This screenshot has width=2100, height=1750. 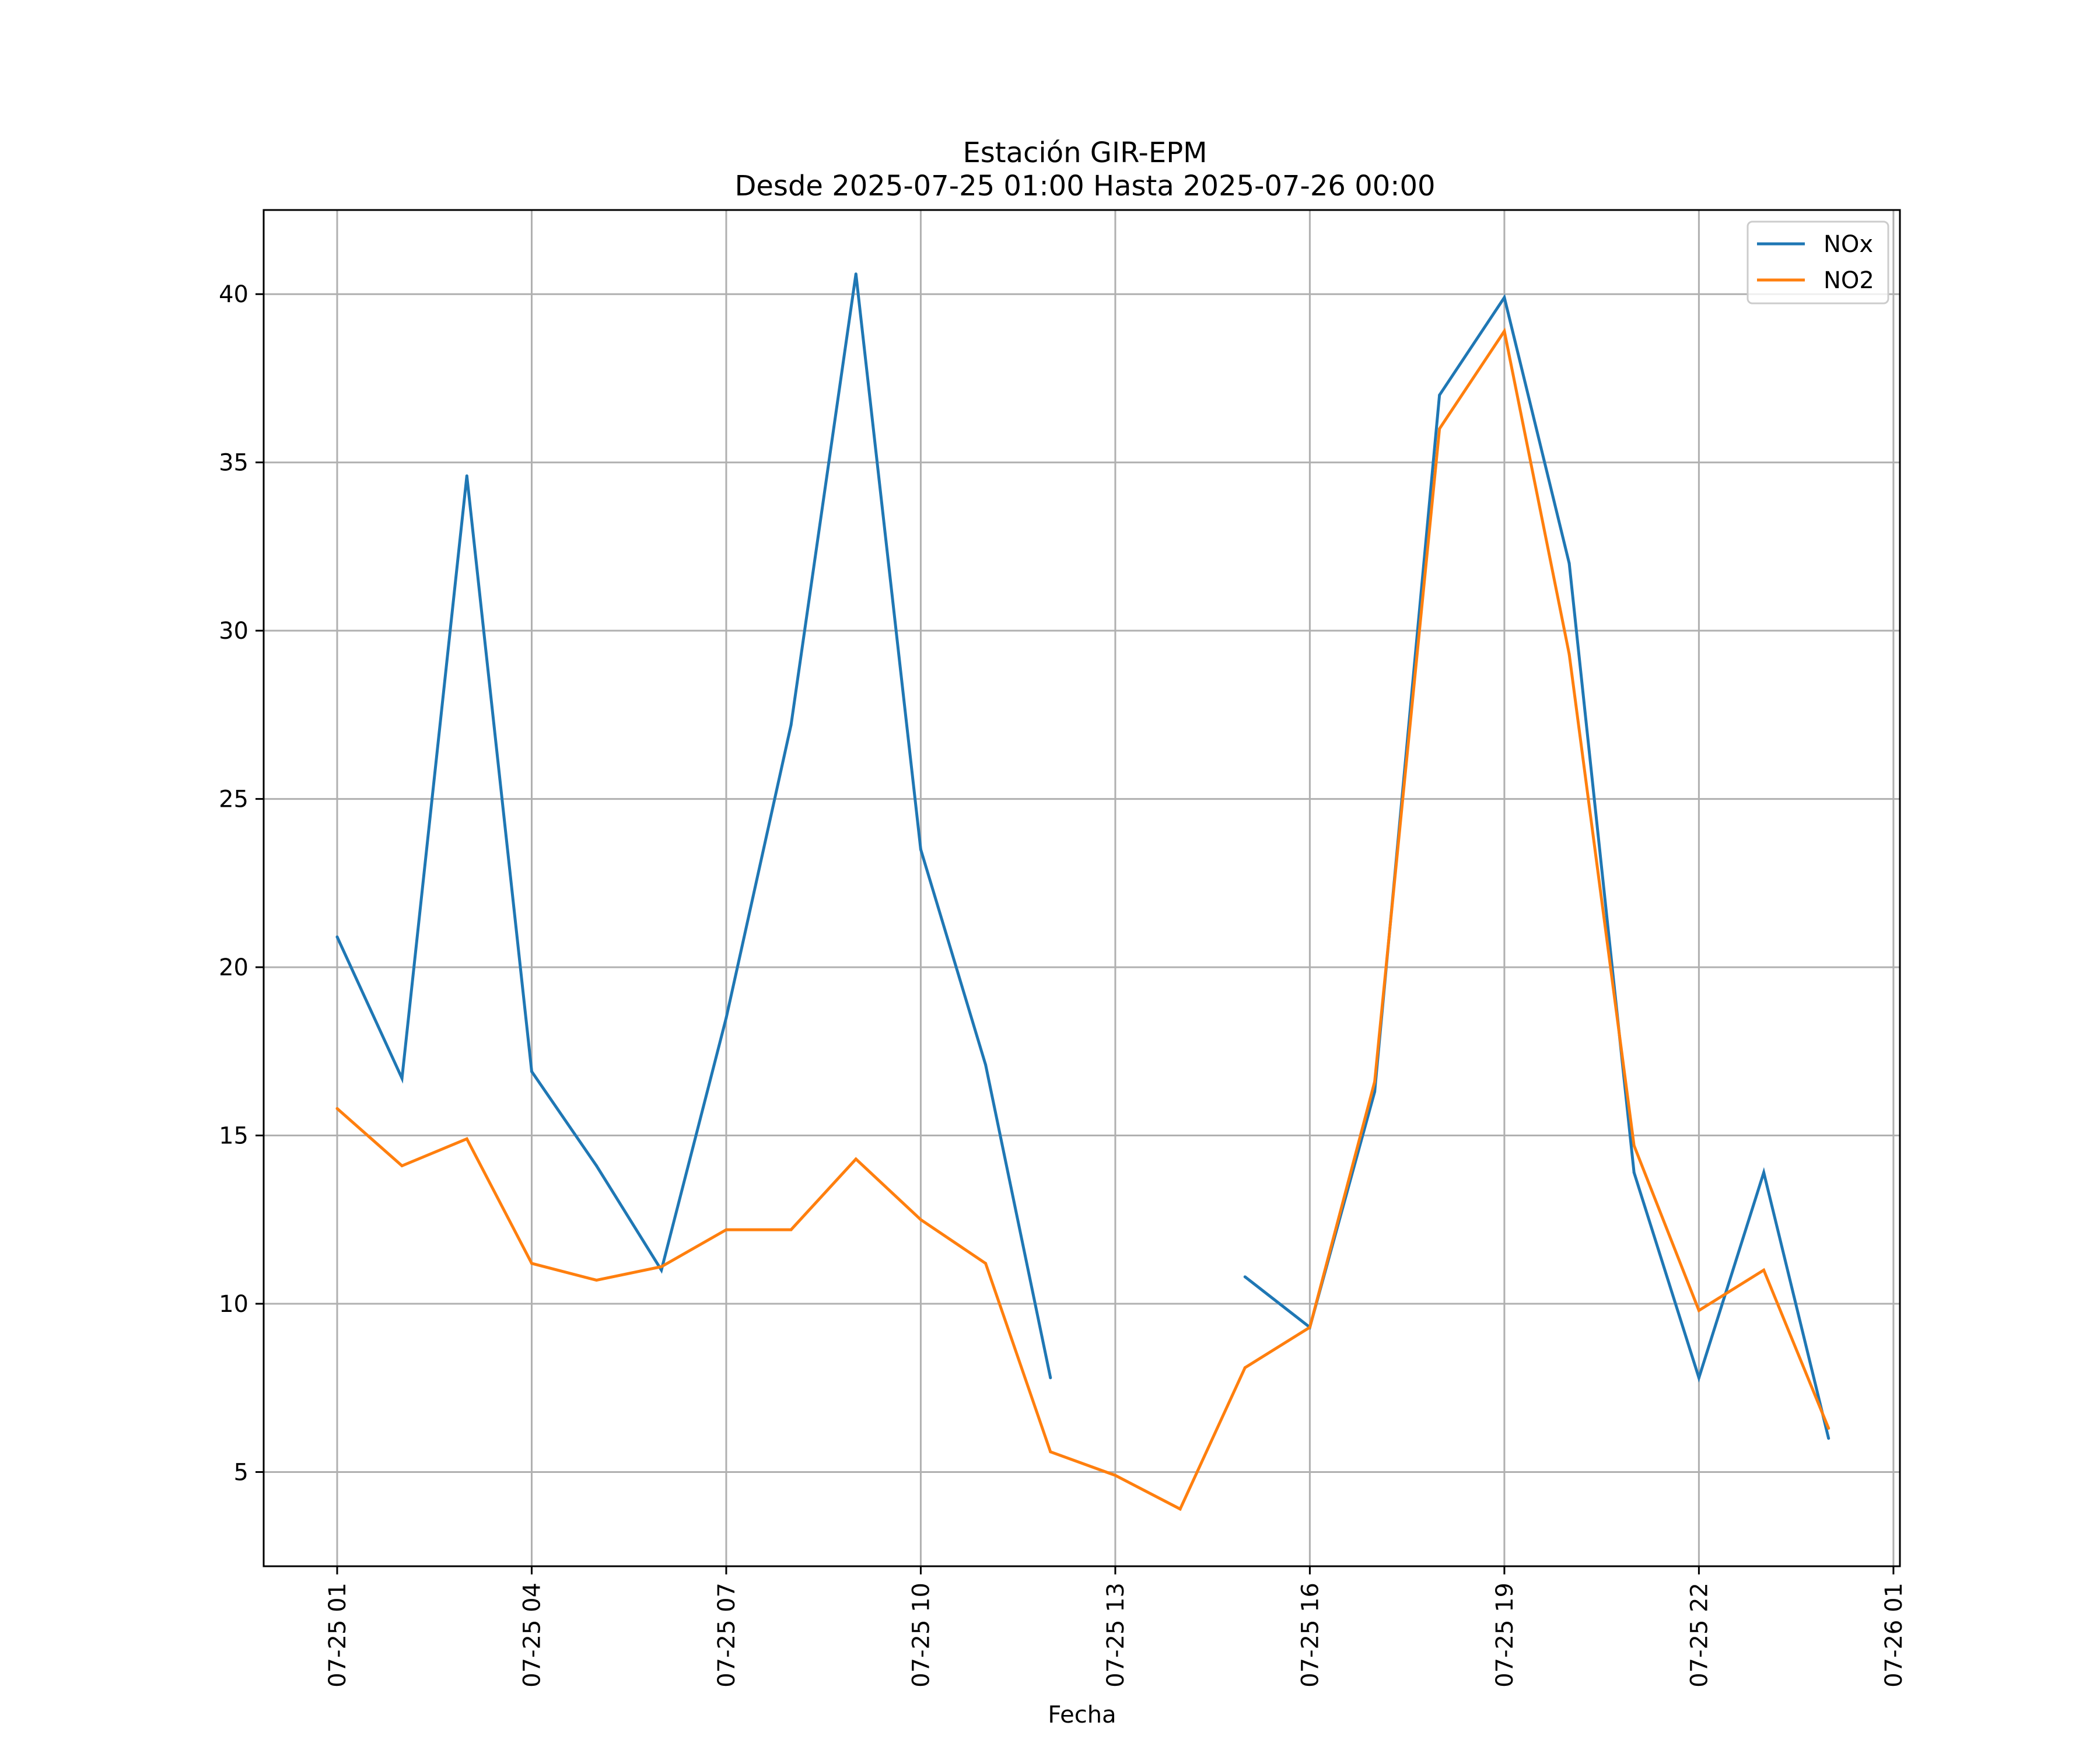 What do you see at coordinates (1115, 1636) in the screenshot?
I see `x-tick-label: 07-25 13` at bounding box center [1115, 1636].